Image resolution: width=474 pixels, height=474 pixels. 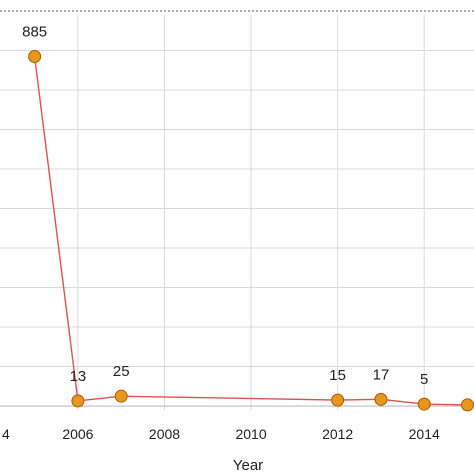 What do you see at coordinates (424, 434) in the screenshot?
I see `x-tick-label: 2014` at bounding box center [424, 434].